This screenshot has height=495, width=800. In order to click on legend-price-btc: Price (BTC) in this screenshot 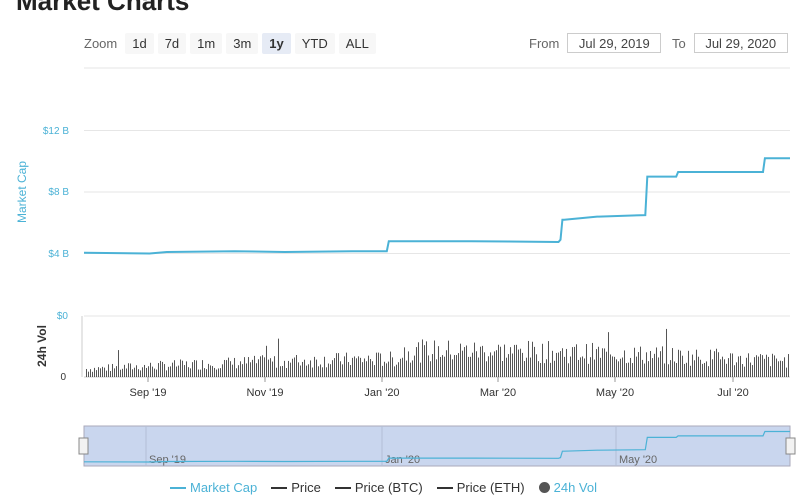, I will do `click(378, 487)`.